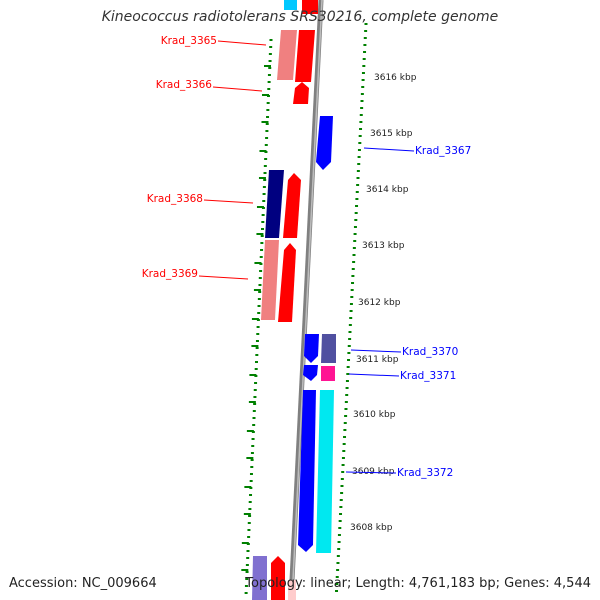 This screenshot has width=600, height=600. Describe the element at coordinates (310, 7) in the screenshot. I see `gene-top-red` at that location.